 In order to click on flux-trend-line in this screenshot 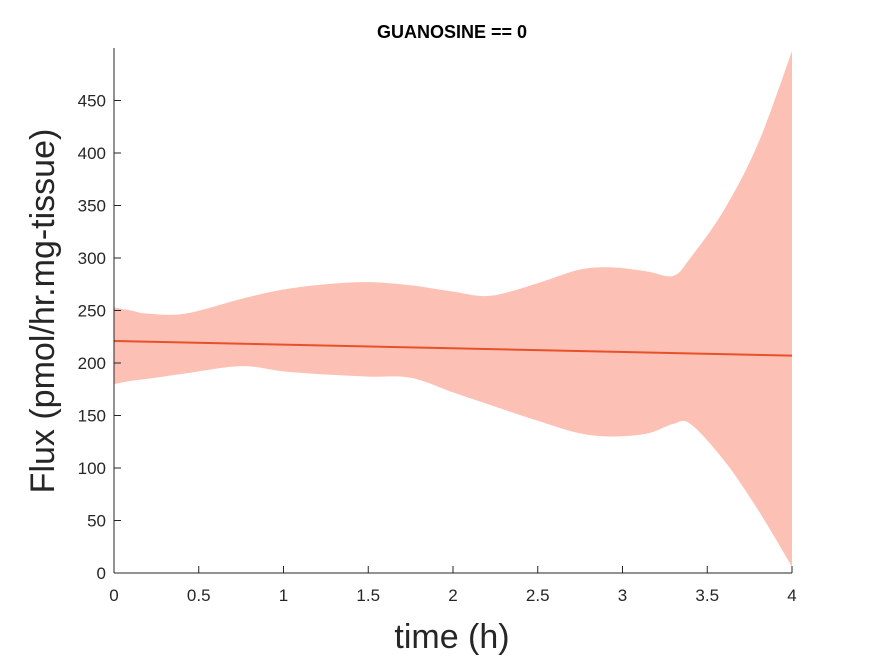, I will do `click(453, 348)`.